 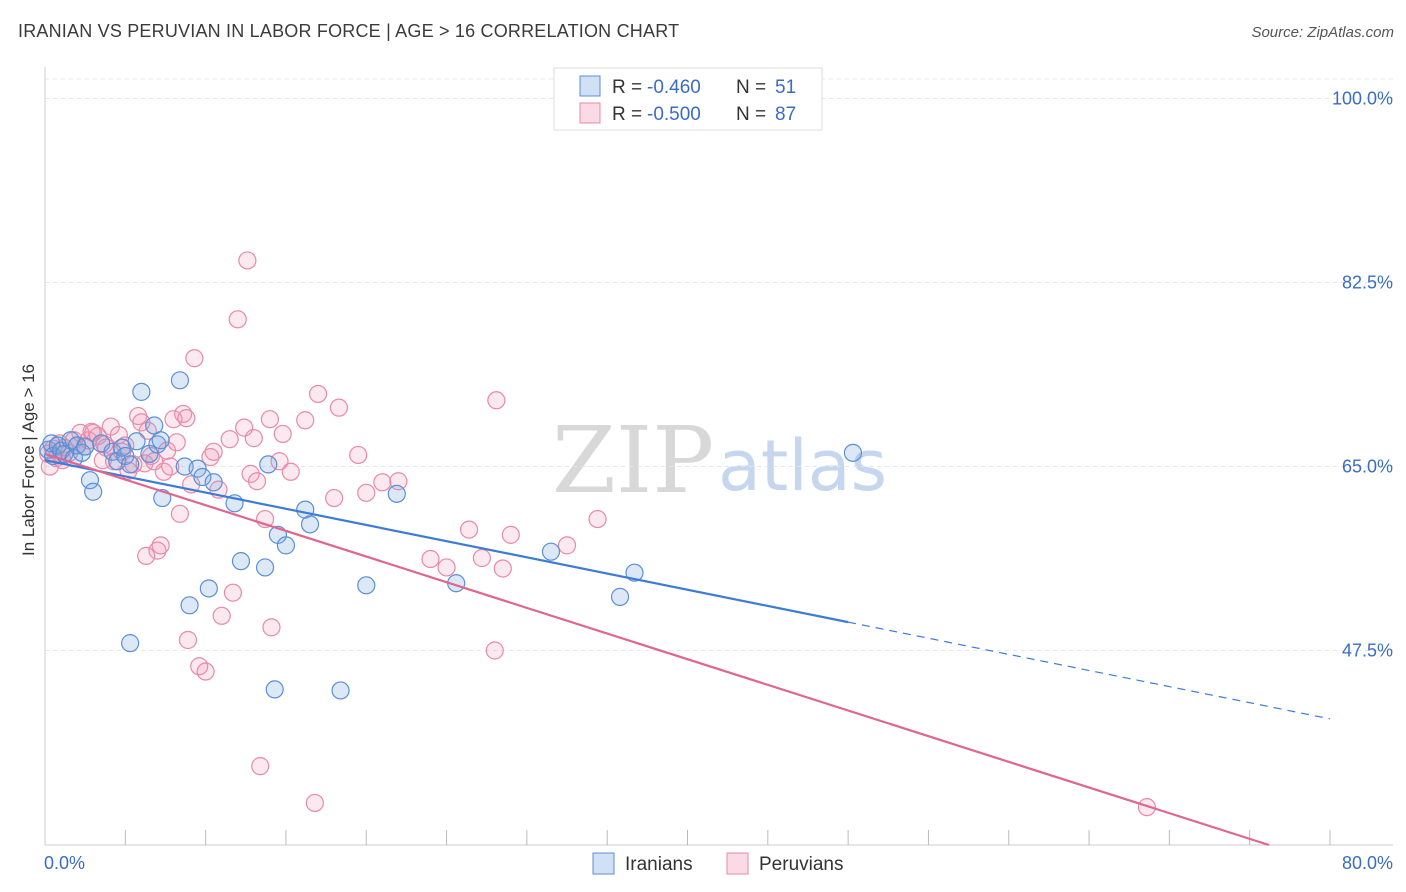 I want to click on iranians-trend-line, so click(x=446, y=541).